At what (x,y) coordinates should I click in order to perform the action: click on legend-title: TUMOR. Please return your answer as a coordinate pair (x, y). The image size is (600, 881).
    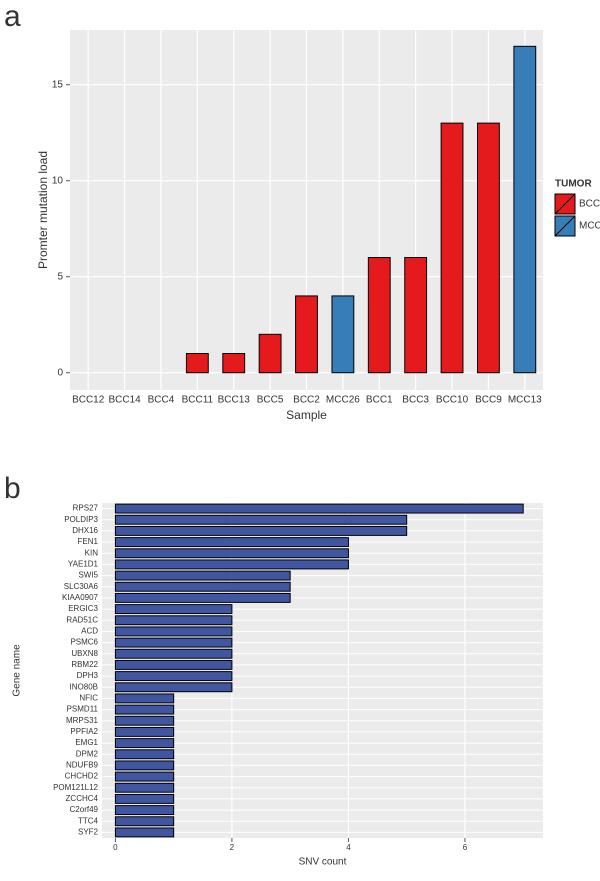
    Looking at the image, I should click on (573, 184).